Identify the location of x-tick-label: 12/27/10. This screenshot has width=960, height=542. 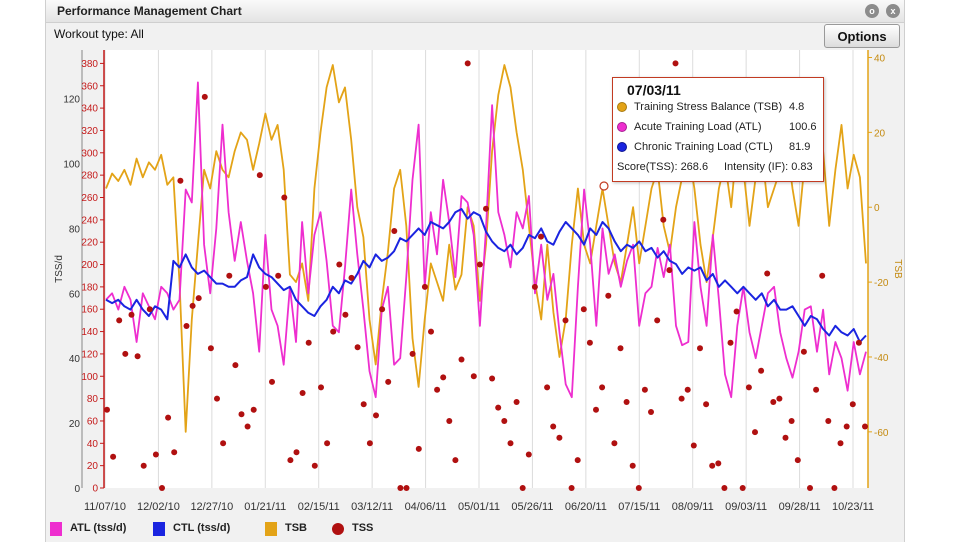
(211, 507).